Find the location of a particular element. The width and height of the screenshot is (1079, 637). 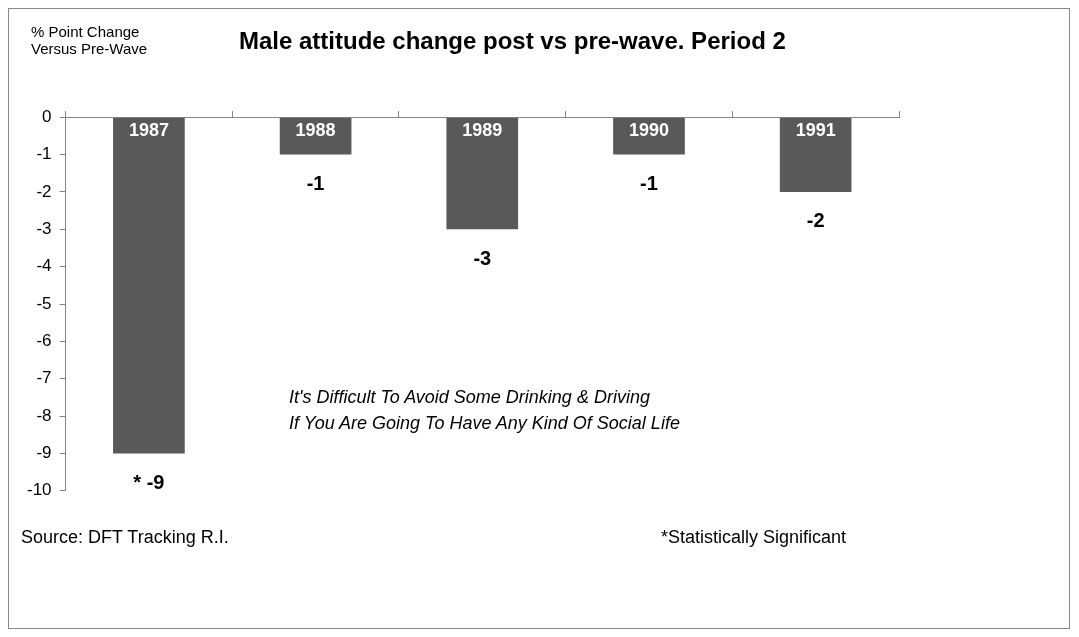

text: *Statistically Significant is located at coordinates (754, 537).